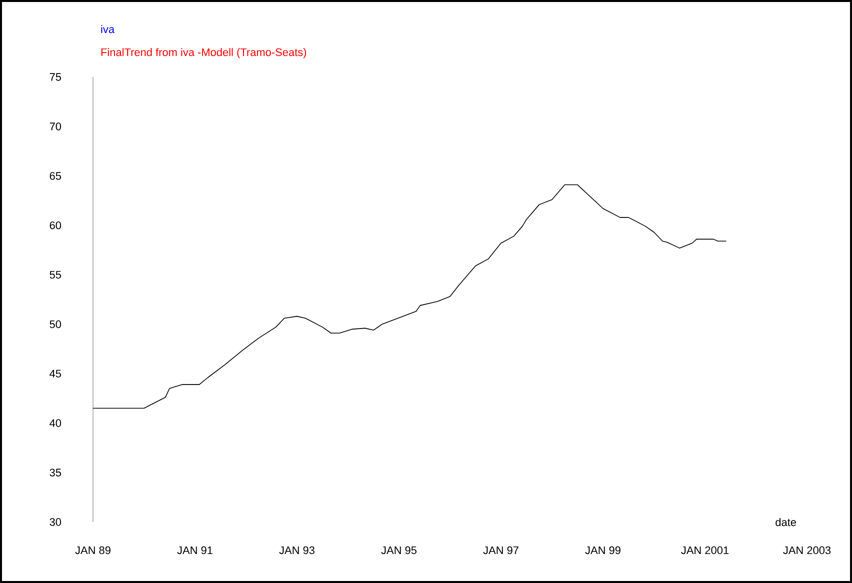  What do you see at coordinates (56, 225) in the screenshot?
I see `y-tick-label: 60` at bounding box center [56, 225].